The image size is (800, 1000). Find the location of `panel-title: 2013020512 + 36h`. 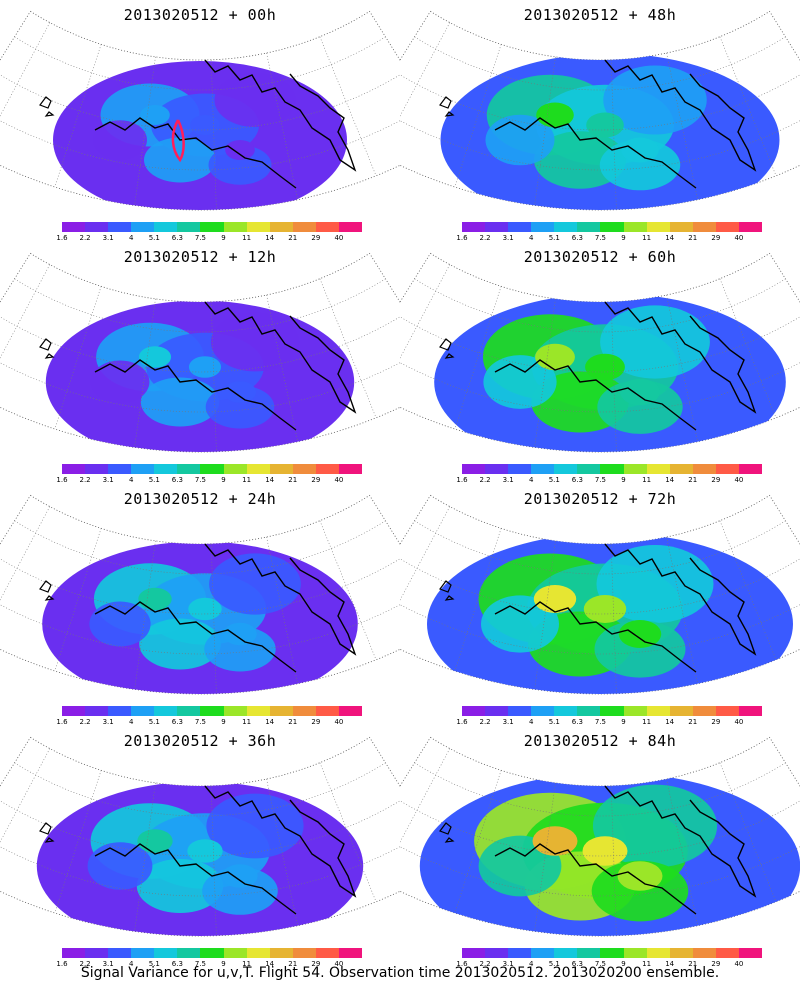

panel-title: 2013020512 + 36h is located at coordinates (200, 741).